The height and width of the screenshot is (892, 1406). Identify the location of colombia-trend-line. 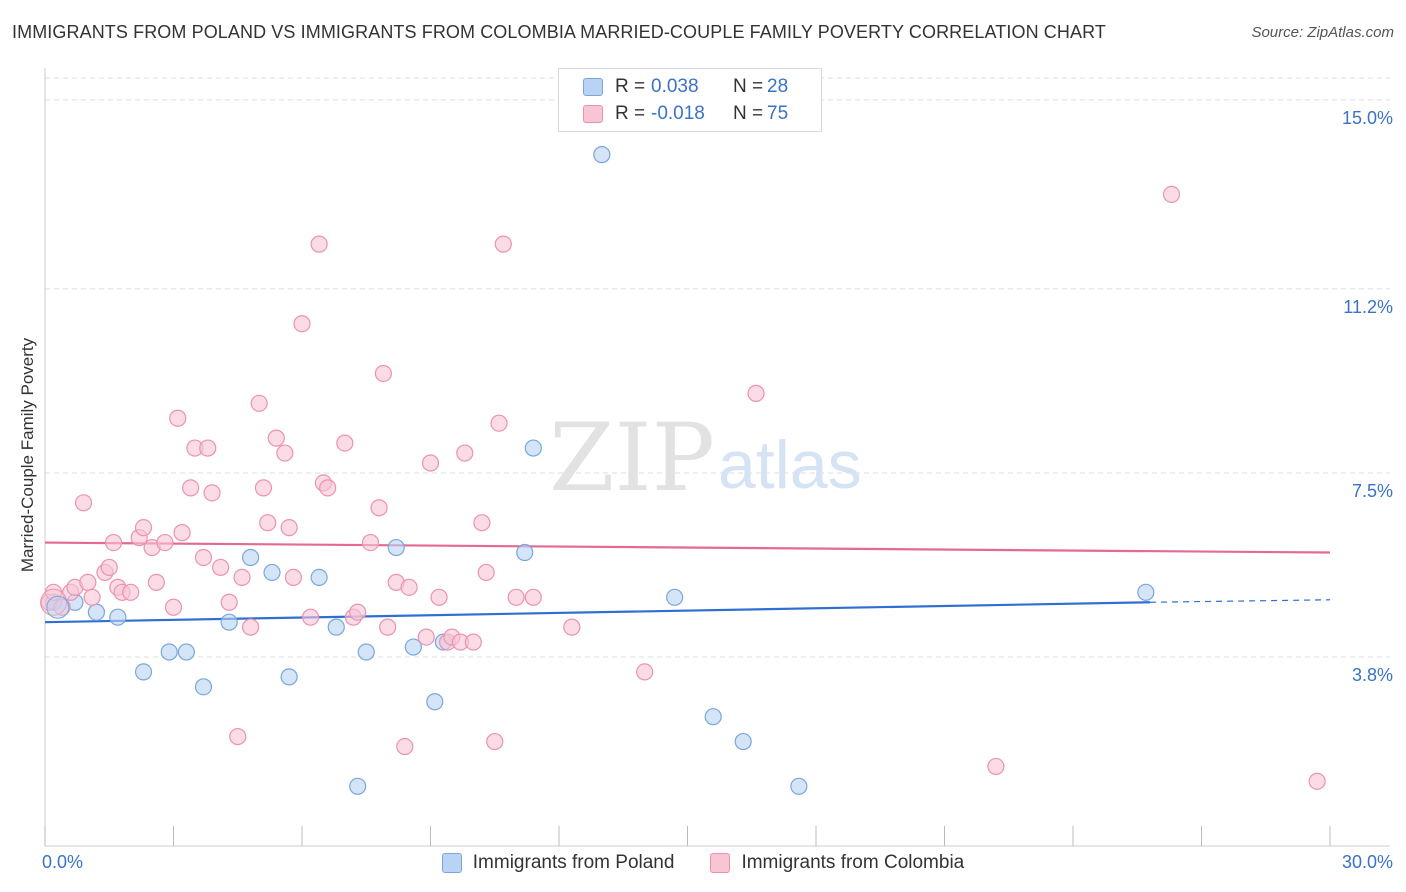
(687, 547).